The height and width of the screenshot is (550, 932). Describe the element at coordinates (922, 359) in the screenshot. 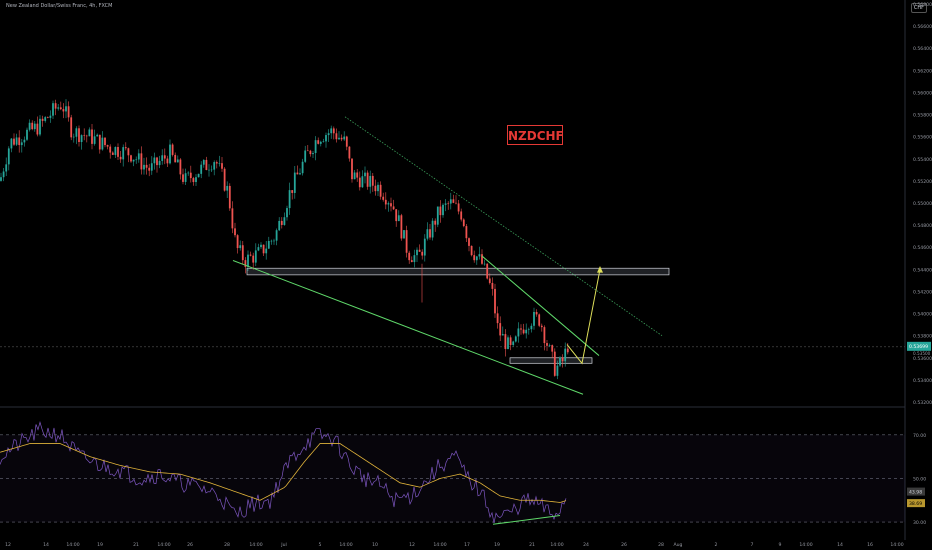

I see `price-tick: 0.53600` at that location.